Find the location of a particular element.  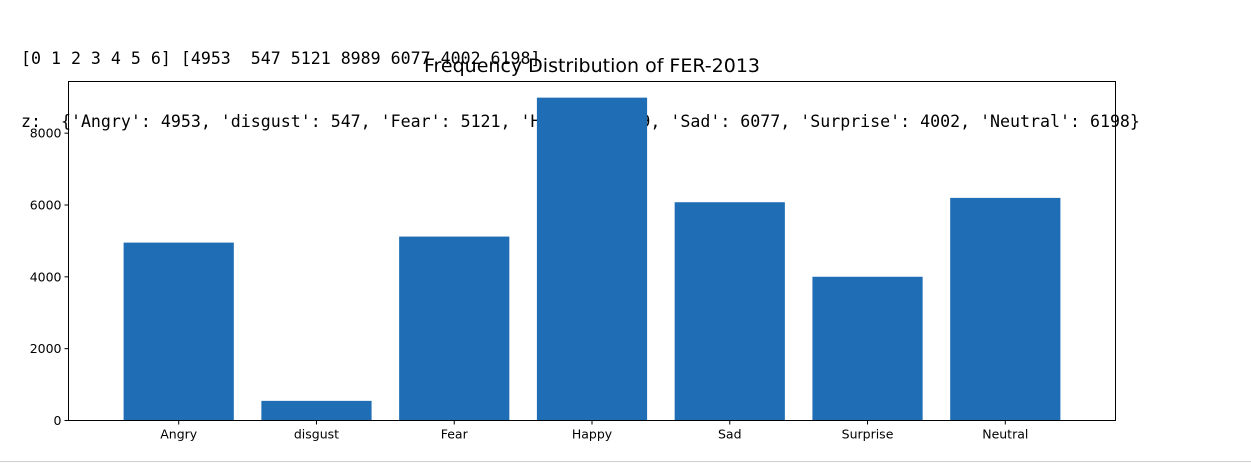

bar-angry is located at coordinates (178, 331).